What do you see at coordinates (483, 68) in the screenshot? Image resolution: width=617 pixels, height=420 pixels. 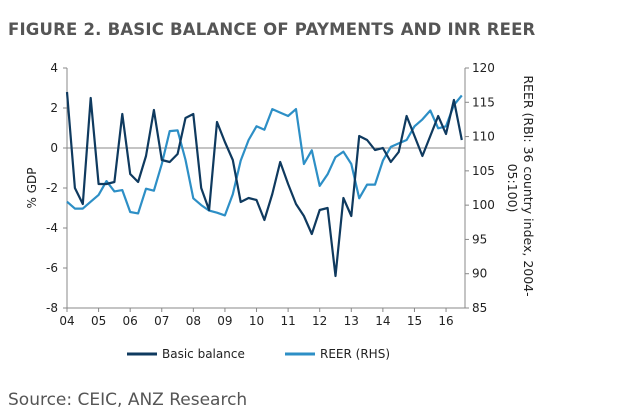 I see `y2-tick-label: 120` at bounding box center [483, 68].